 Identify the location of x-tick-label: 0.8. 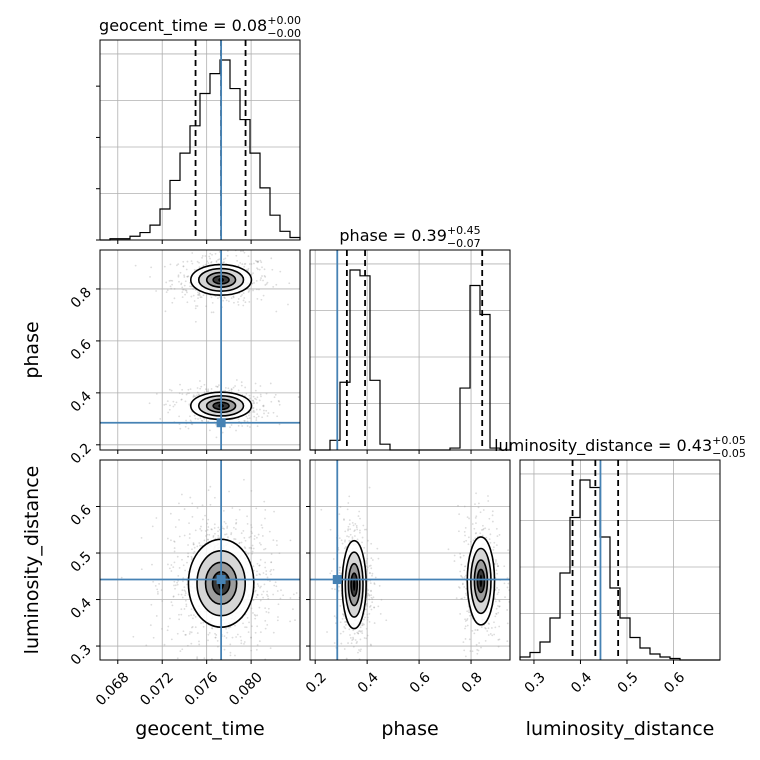
(472, 682).